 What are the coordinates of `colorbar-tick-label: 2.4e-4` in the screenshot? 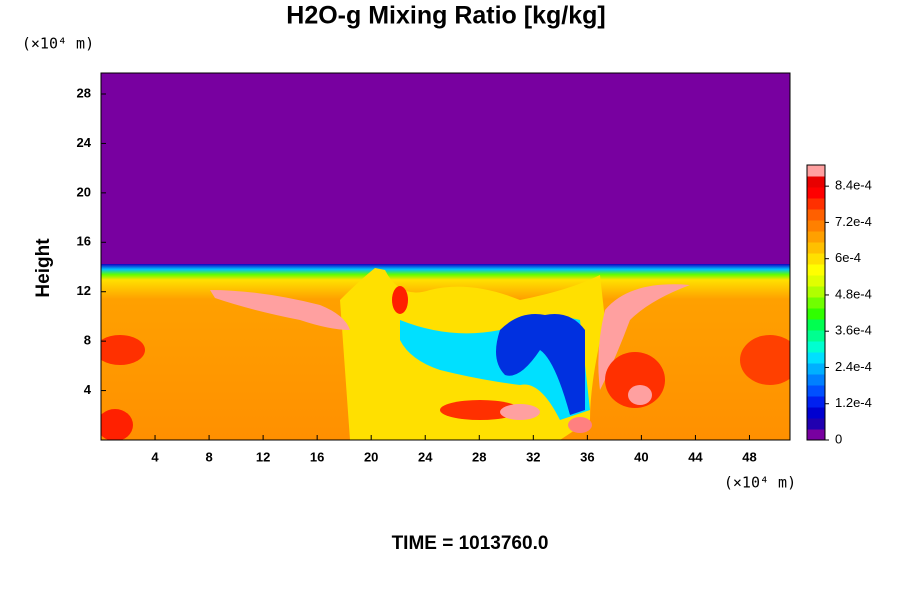 It's located at (853, 366).